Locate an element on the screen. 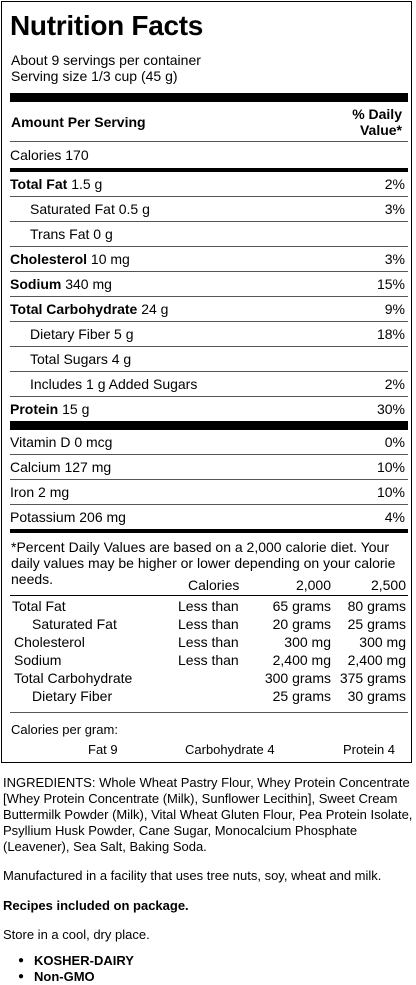  nutrient-amount: 24 g is located at coordinates (155, 309).